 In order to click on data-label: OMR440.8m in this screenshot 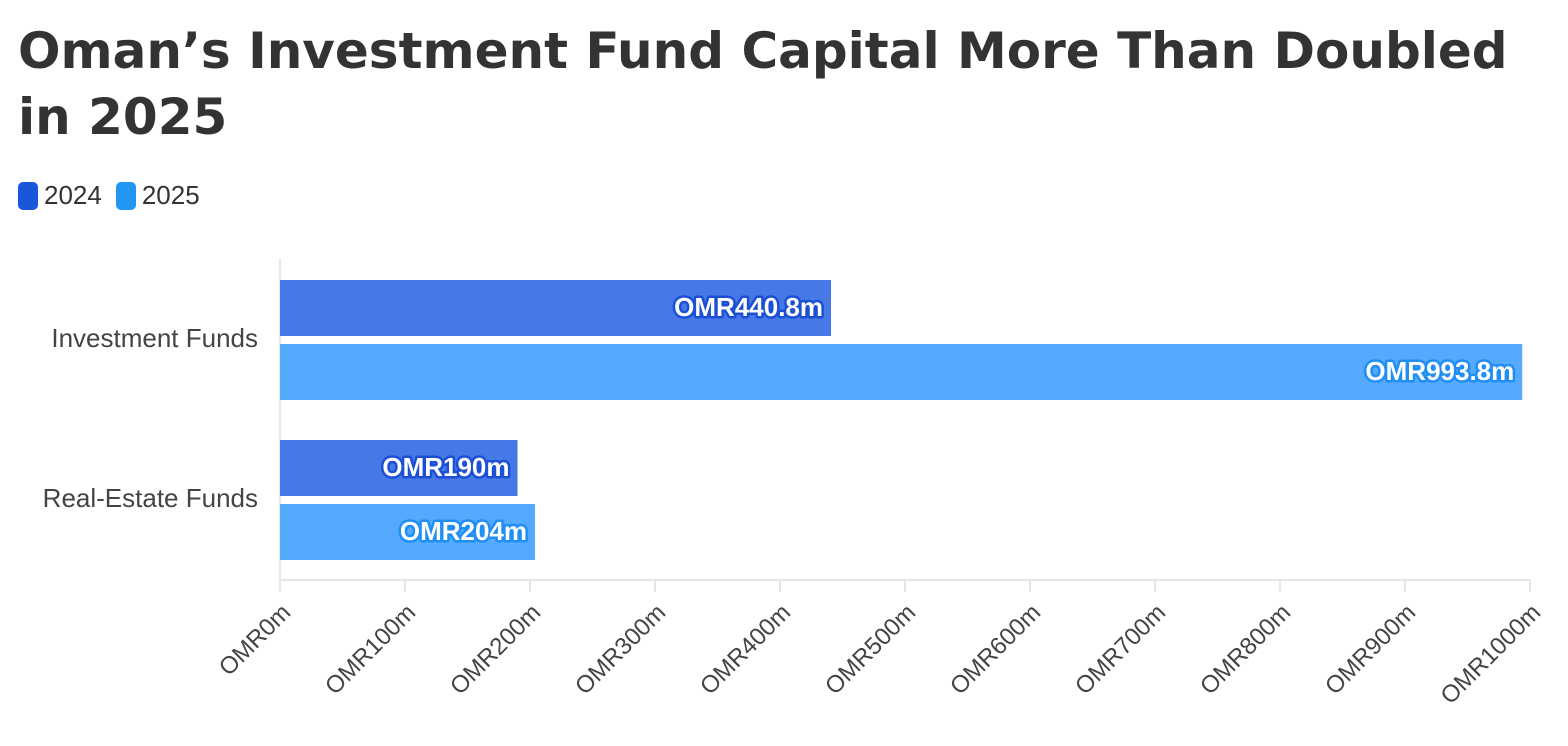, I will do `click(748, 307)`.